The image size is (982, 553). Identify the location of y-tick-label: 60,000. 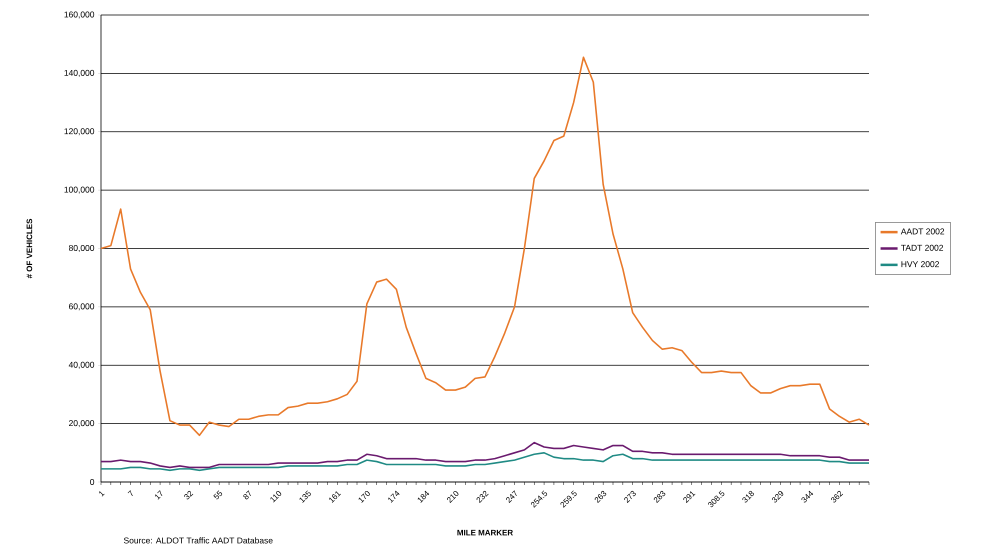
(81, 306).